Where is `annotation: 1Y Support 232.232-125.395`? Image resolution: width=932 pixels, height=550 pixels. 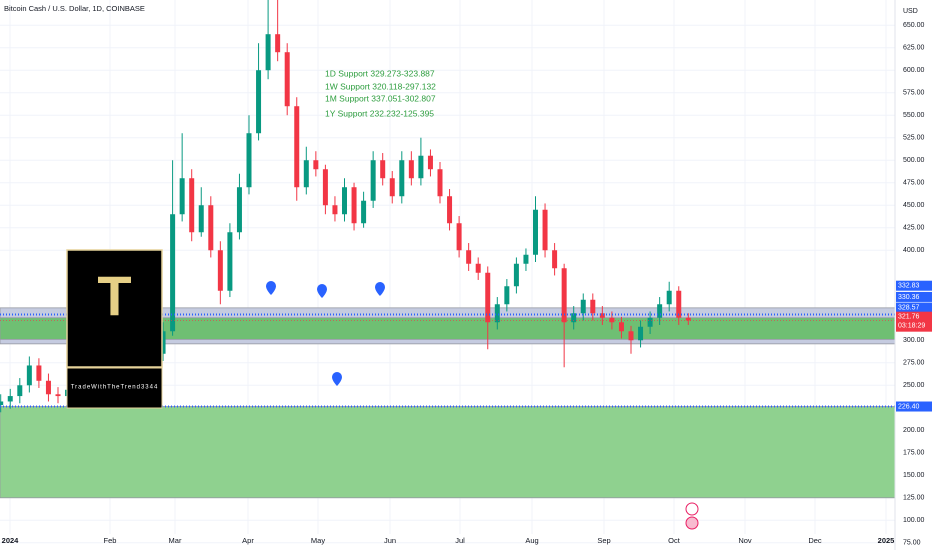 annotation: 1Y Support 232.232-125.395 is located at coordinates (379, 113).